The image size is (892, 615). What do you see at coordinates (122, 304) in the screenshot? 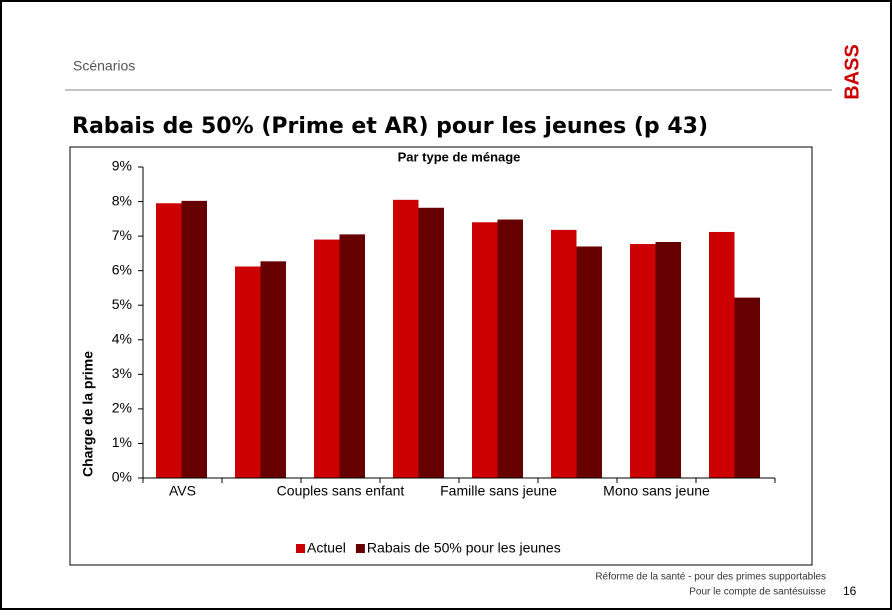
I see `y-tick-label: 5%` at bounding box center [122, 304].